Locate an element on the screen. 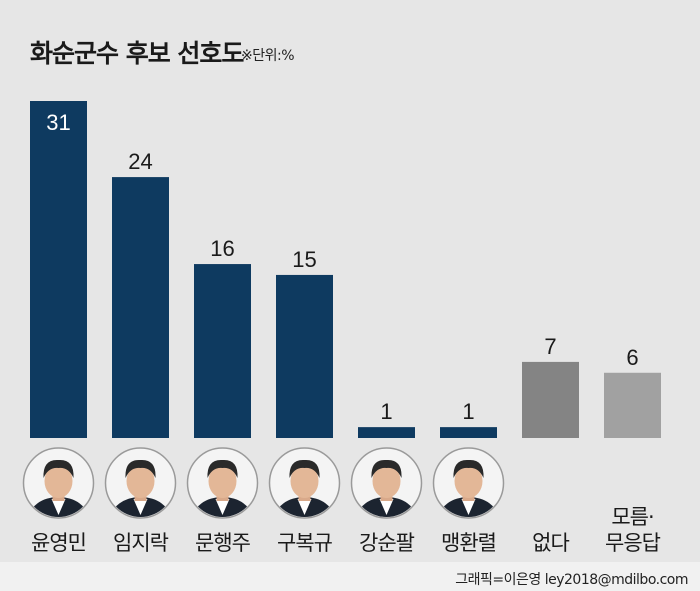  footer-strip is located at coordinates (350, 576).